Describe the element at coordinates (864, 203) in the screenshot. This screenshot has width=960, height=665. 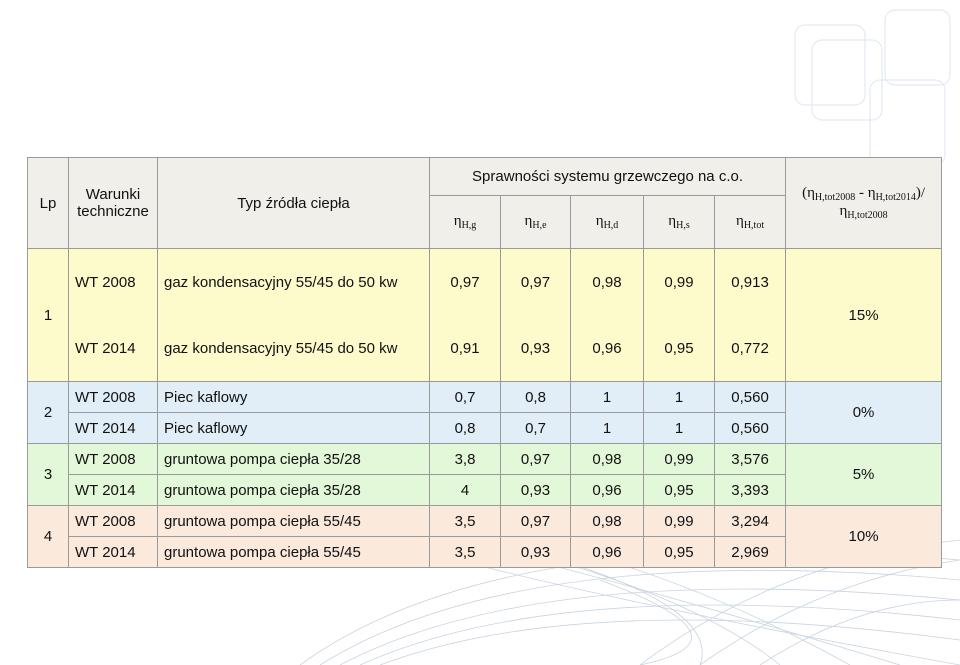
I see `ratio-header: (ηH,tot2008 - ηH,tot2014)/ ηH,tot2008` at that location.